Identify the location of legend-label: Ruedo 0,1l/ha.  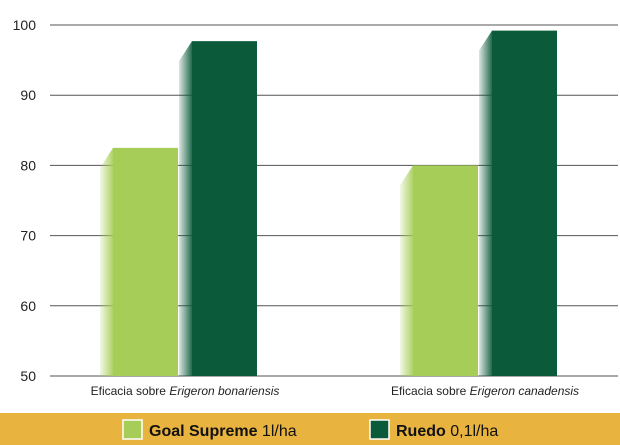
(447, 431).